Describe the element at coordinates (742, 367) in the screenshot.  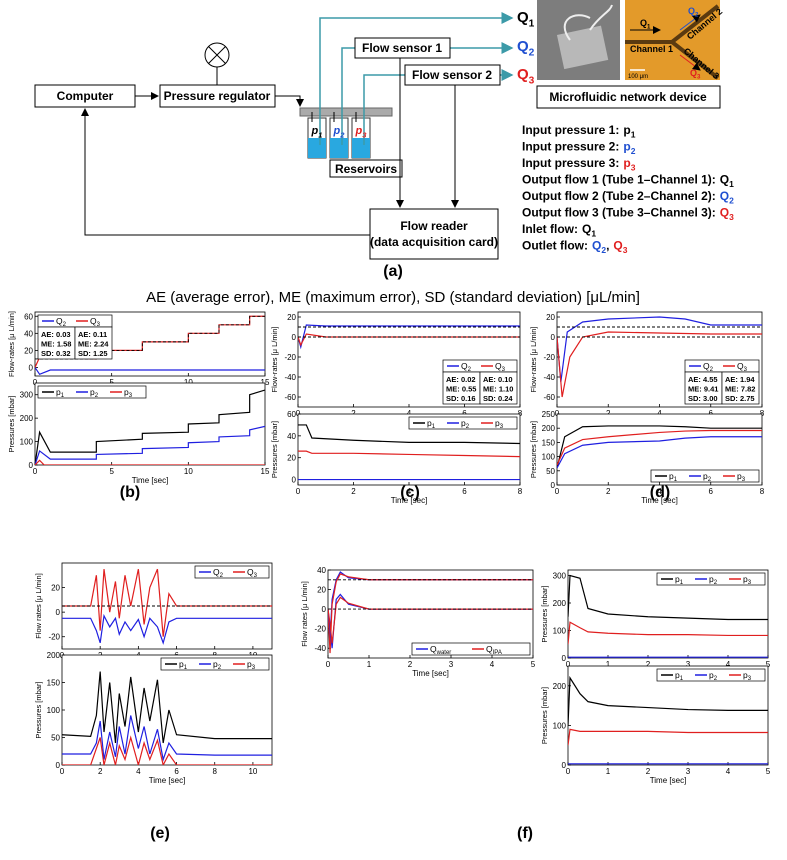
I see `legend-label: Q3` at that location.